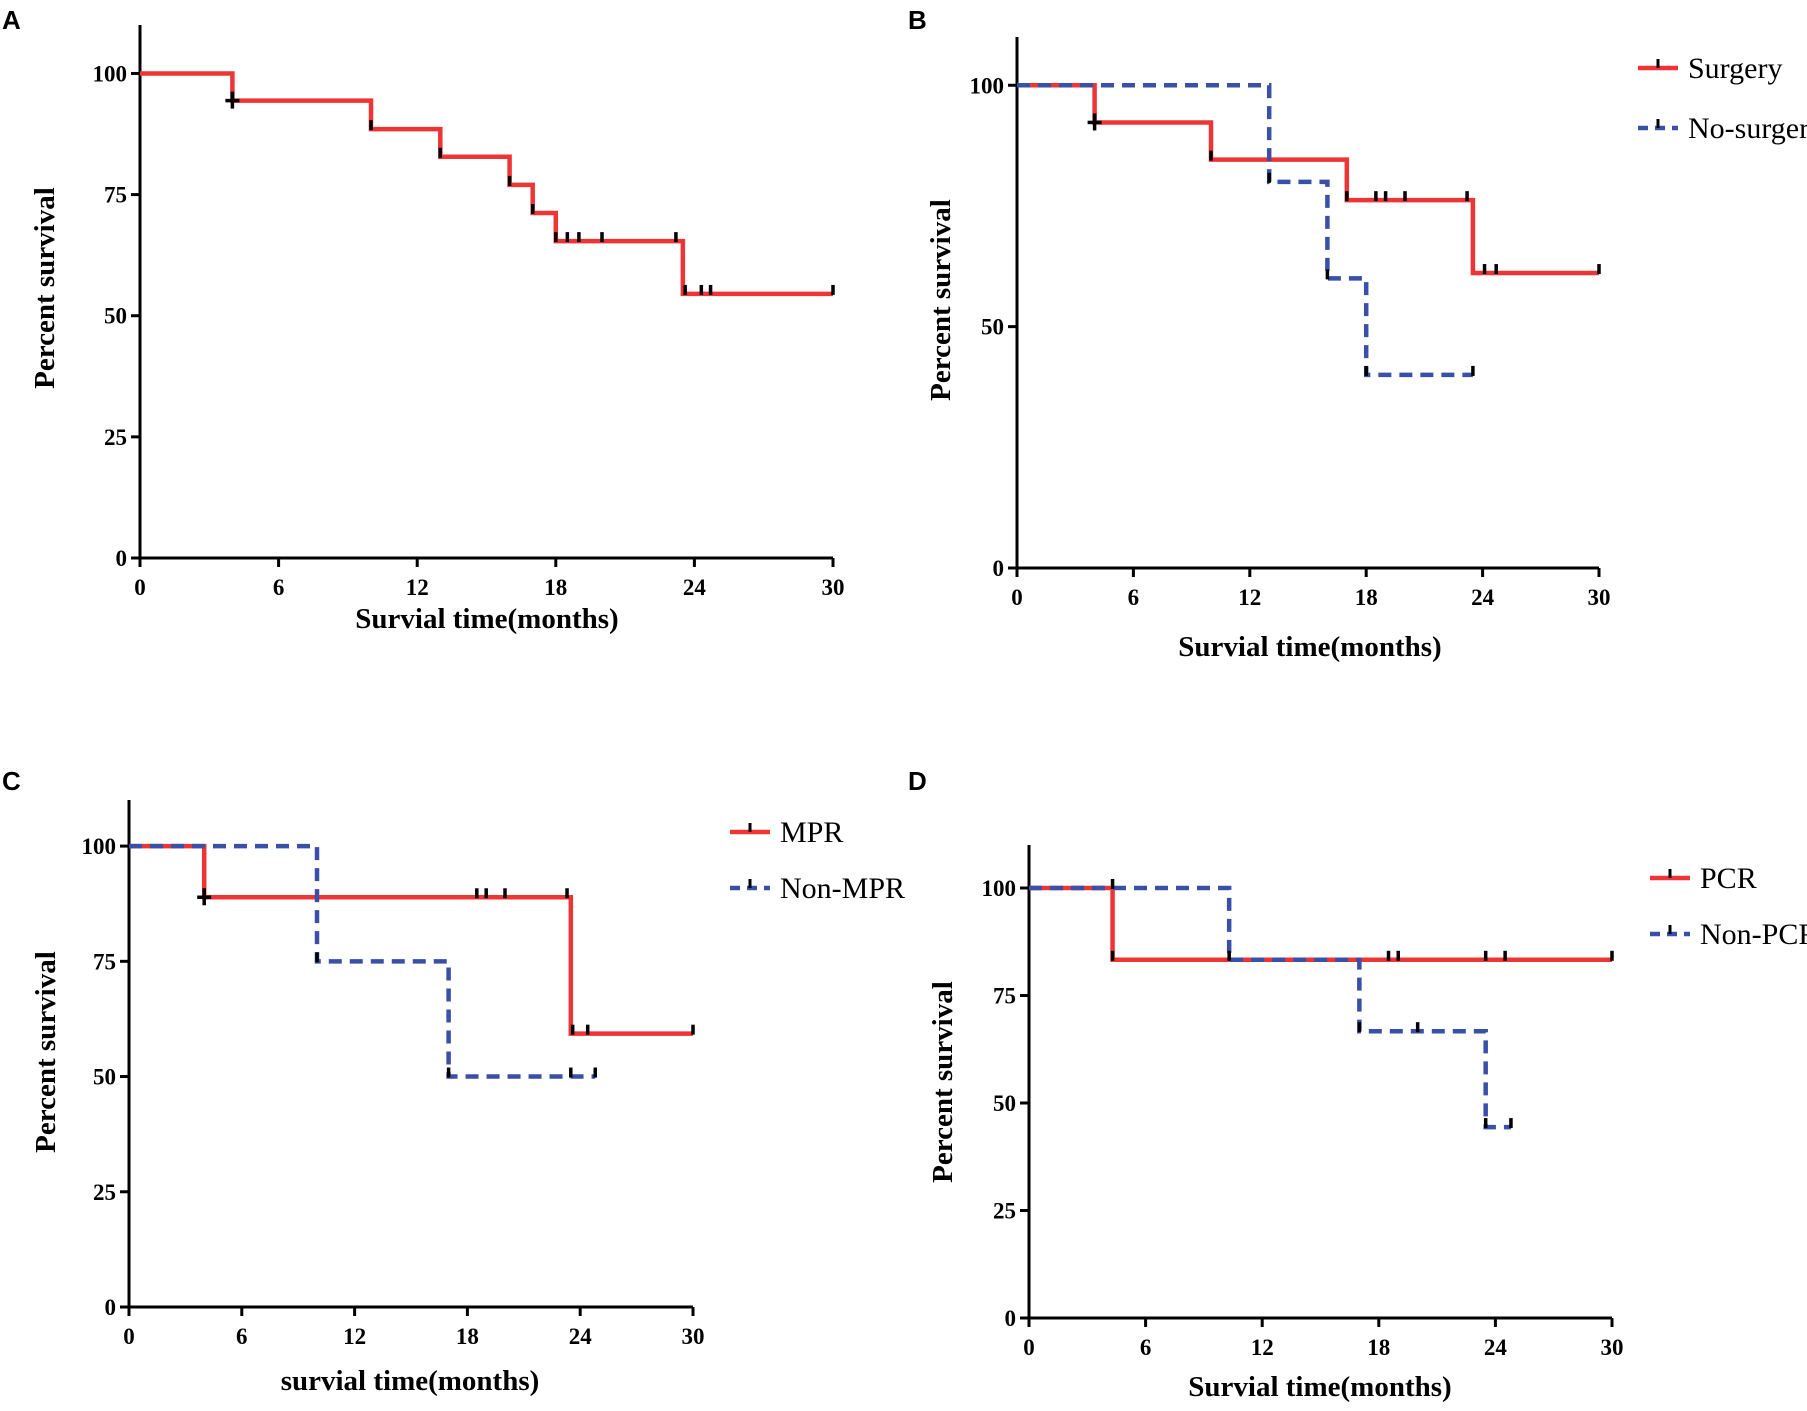  I want to click on legend-label: Surgery, so click(1735, 68).